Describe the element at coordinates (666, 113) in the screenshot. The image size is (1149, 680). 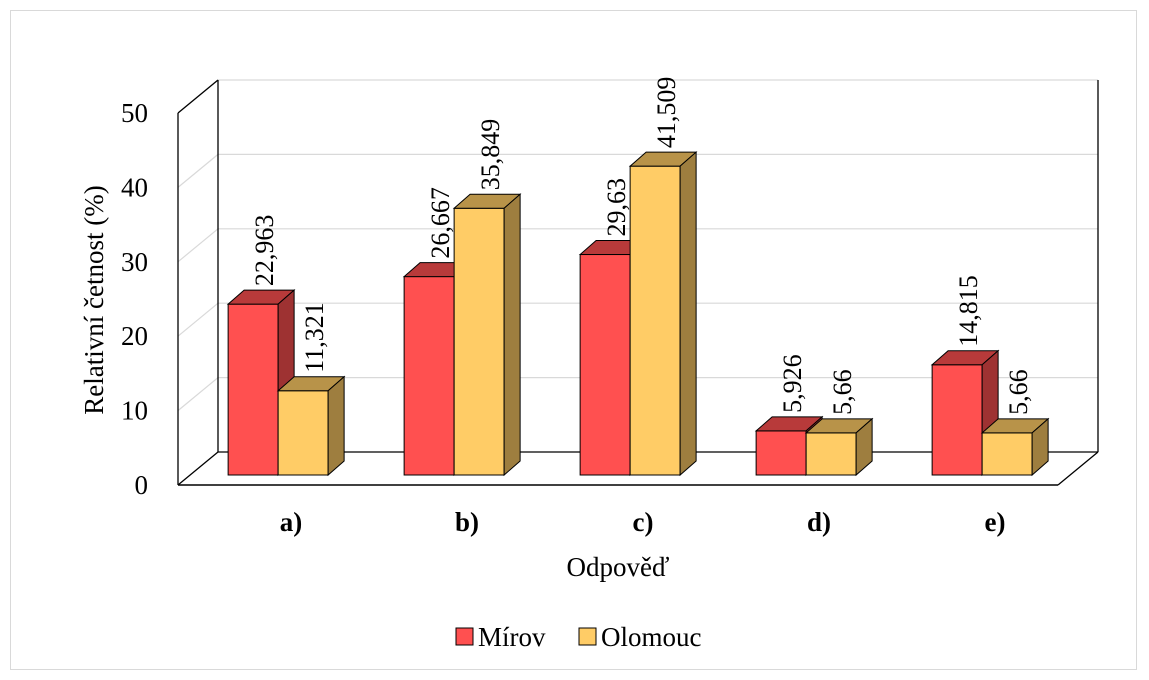
I see `data-label: 41,509` at that location.